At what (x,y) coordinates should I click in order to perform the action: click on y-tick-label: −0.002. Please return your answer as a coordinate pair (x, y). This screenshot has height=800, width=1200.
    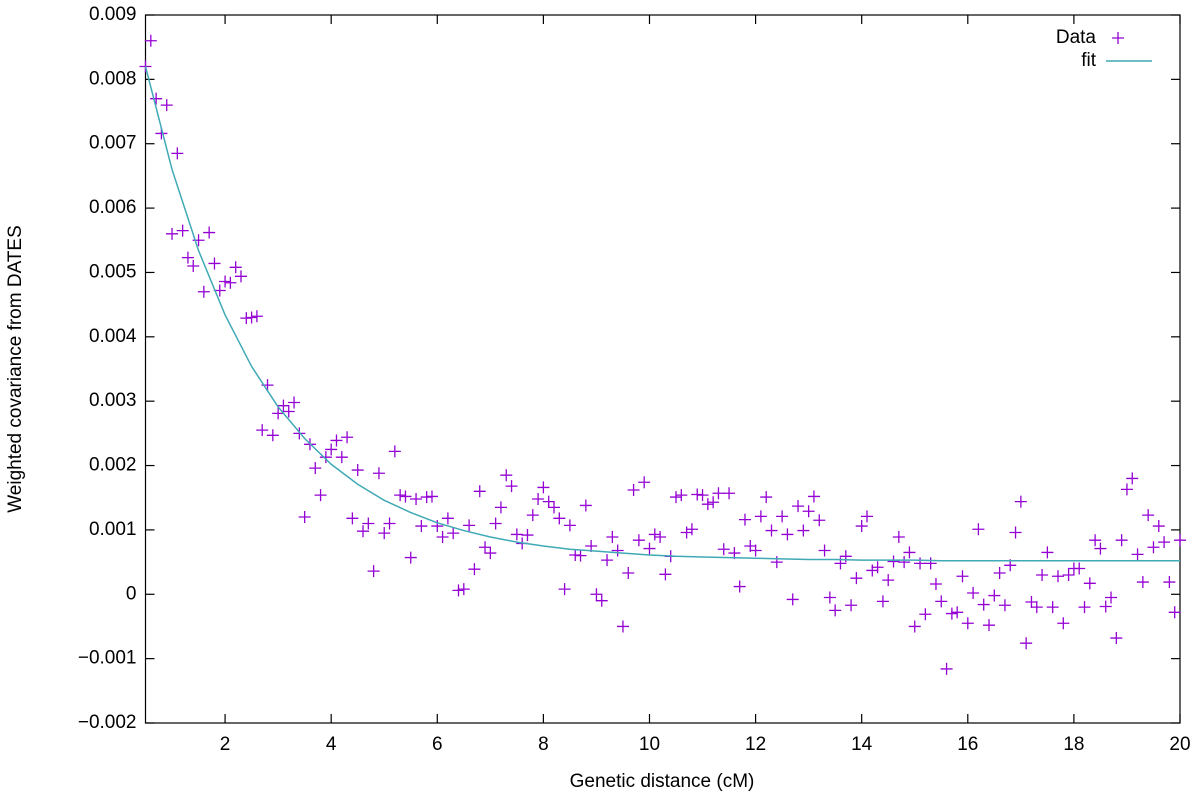
    Looking at the image, I should click on (107, 722).